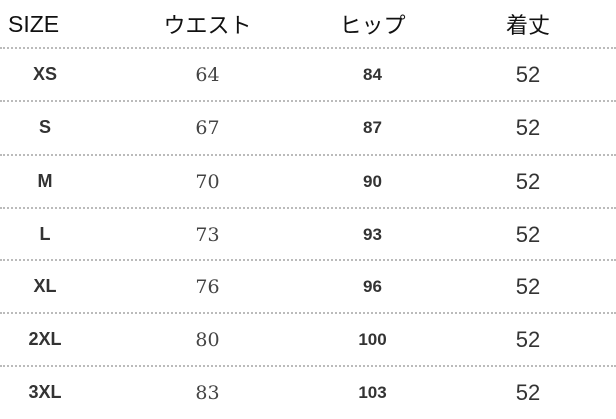  What do you see at coordinates (45, 286) in the screenshot?
I see `size-cell: XL` at bounding box center [45, 286].